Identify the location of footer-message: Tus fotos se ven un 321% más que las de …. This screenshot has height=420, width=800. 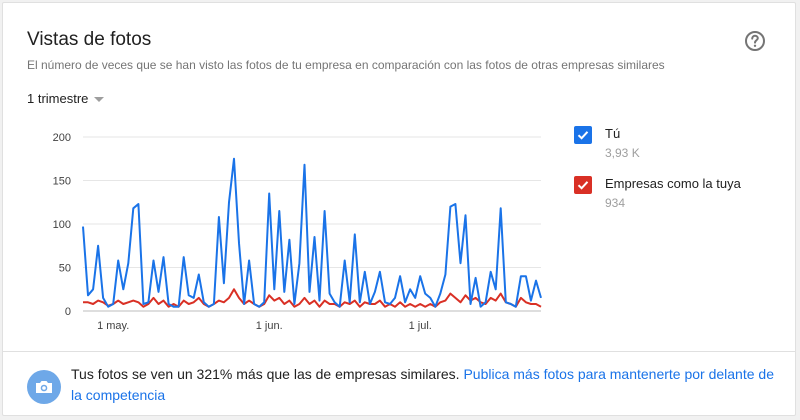
(265, 374).